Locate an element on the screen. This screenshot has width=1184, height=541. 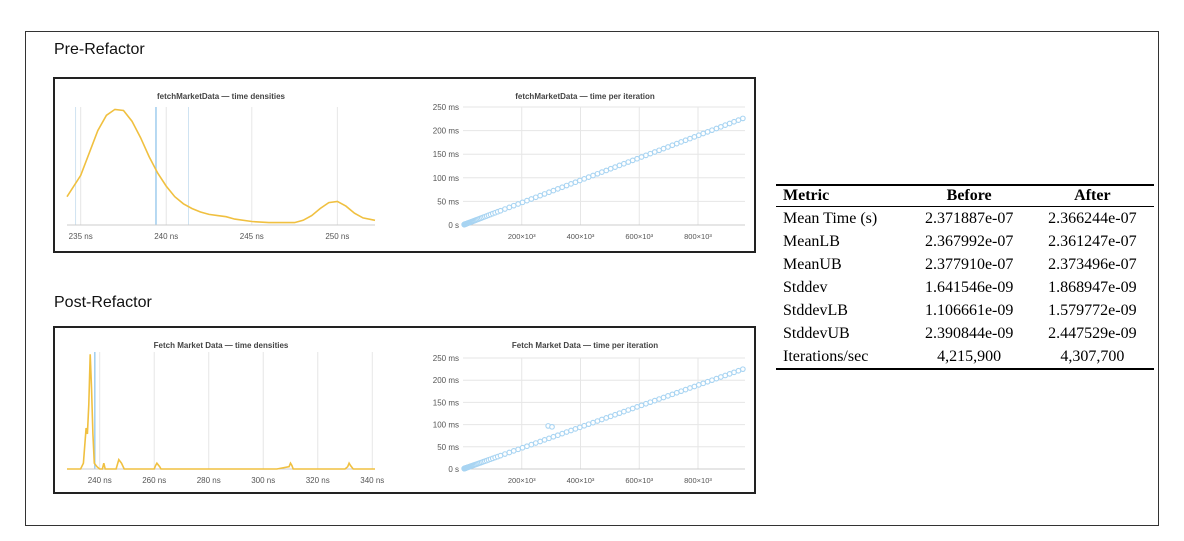
x-tick-label: 235 ns is located at coordinates (81, 236).